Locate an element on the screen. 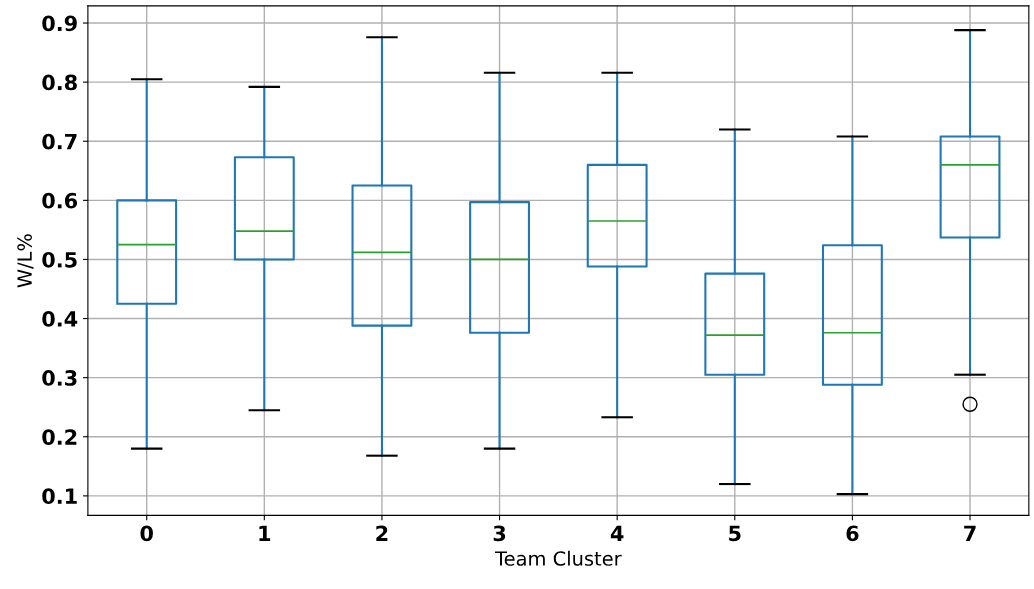 This screenshot has height=589, width=1034. y-tick-label: 0.4 is located at coordinates (60, 319).